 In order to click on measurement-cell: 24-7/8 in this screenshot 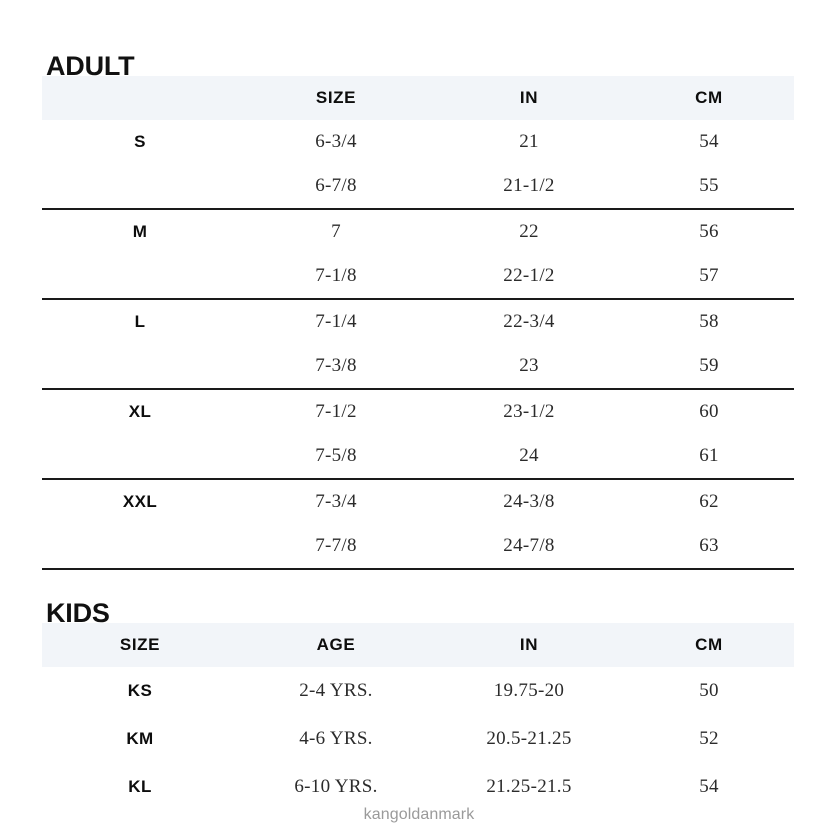, I will do `click(529, 547)`.